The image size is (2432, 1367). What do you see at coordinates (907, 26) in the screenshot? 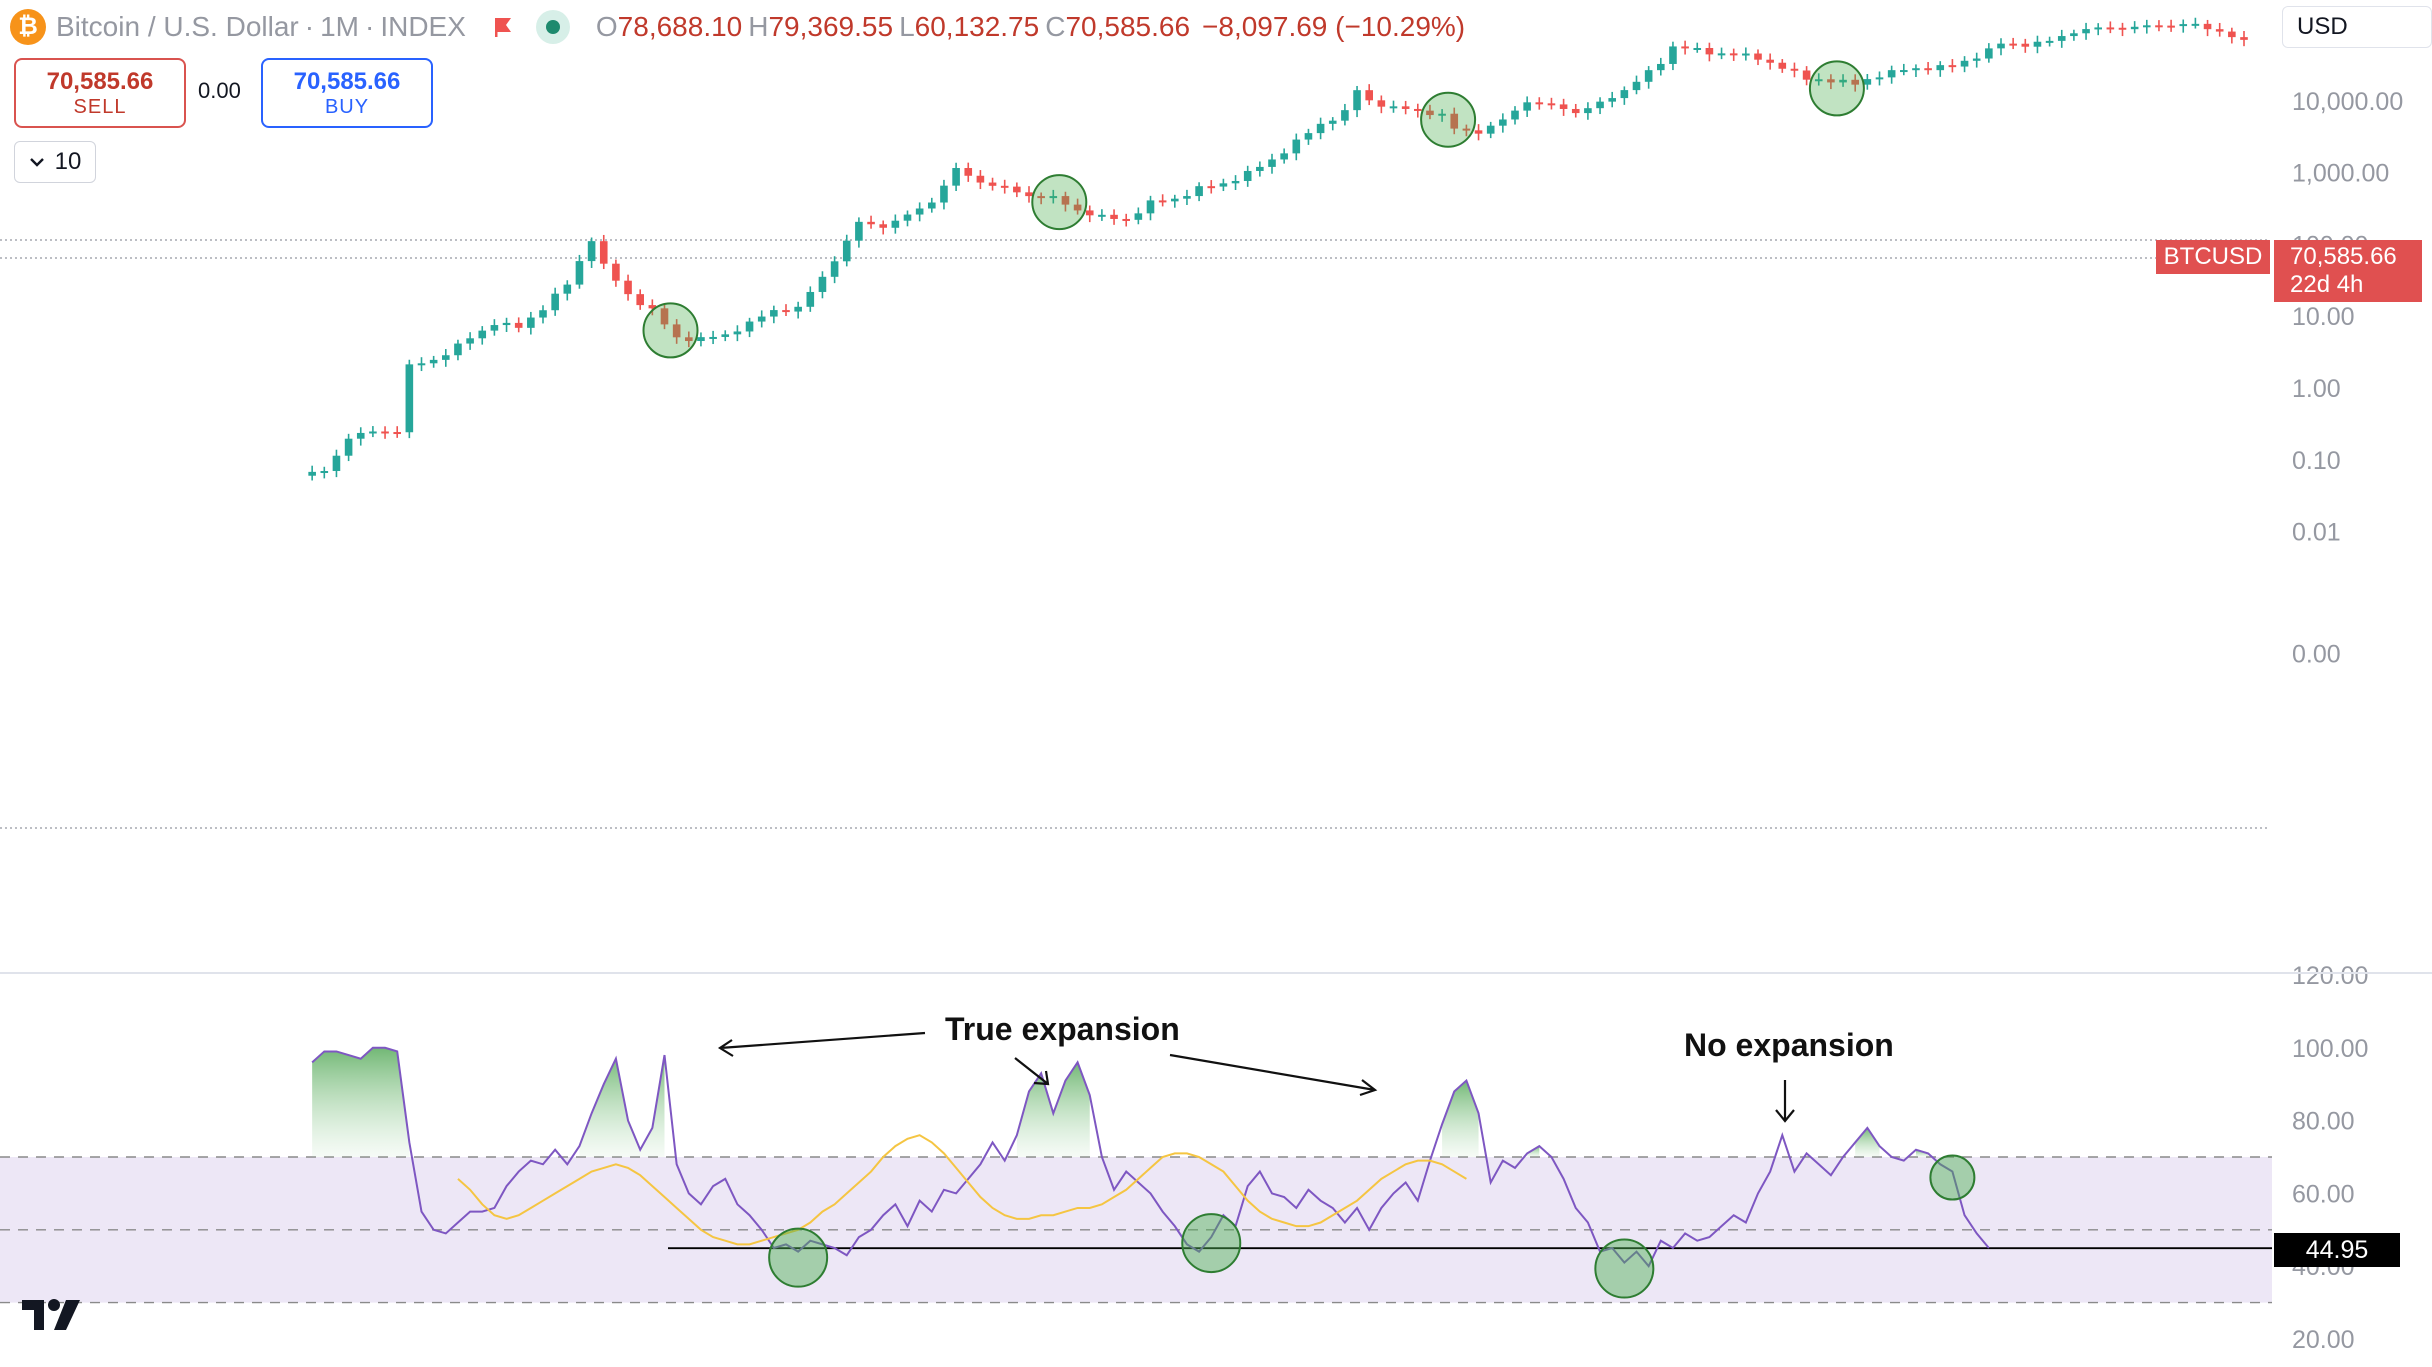
I see `low-label: L` at bounding box center [907, 26].